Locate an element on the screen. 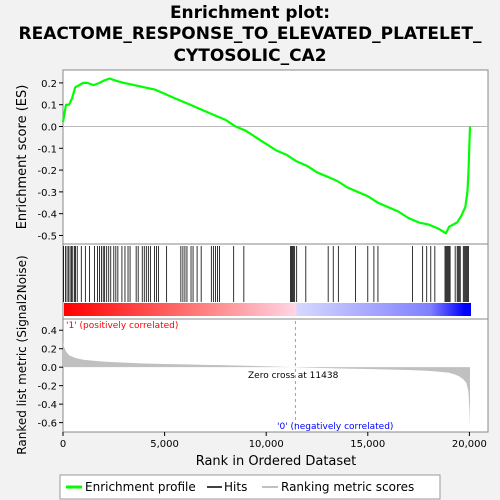 This screenshot has height=500, width=500. metric-y-ticks: 0.4 0.2 0.0 -0.2 -0.4 -0.6 is located at coordinates (50, 378).